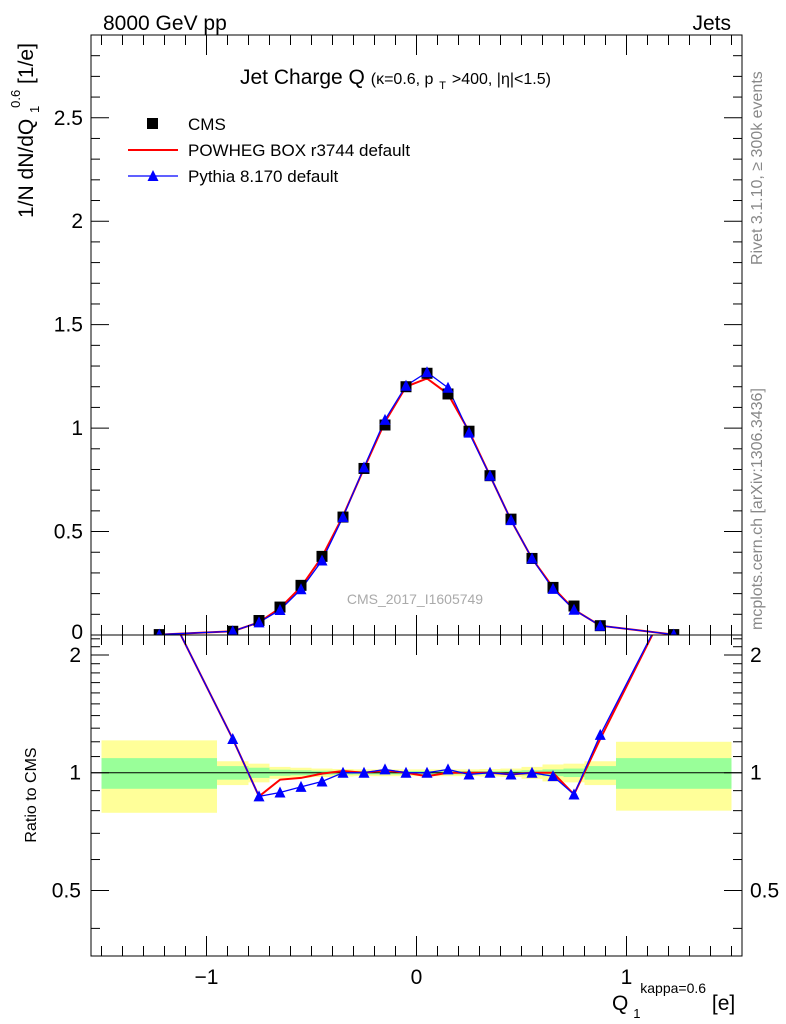  What do you see at coordinates (75, 773) in the screenshot?
I see `ratio-y-tick-label: 1` at bounding box center [75, 773].